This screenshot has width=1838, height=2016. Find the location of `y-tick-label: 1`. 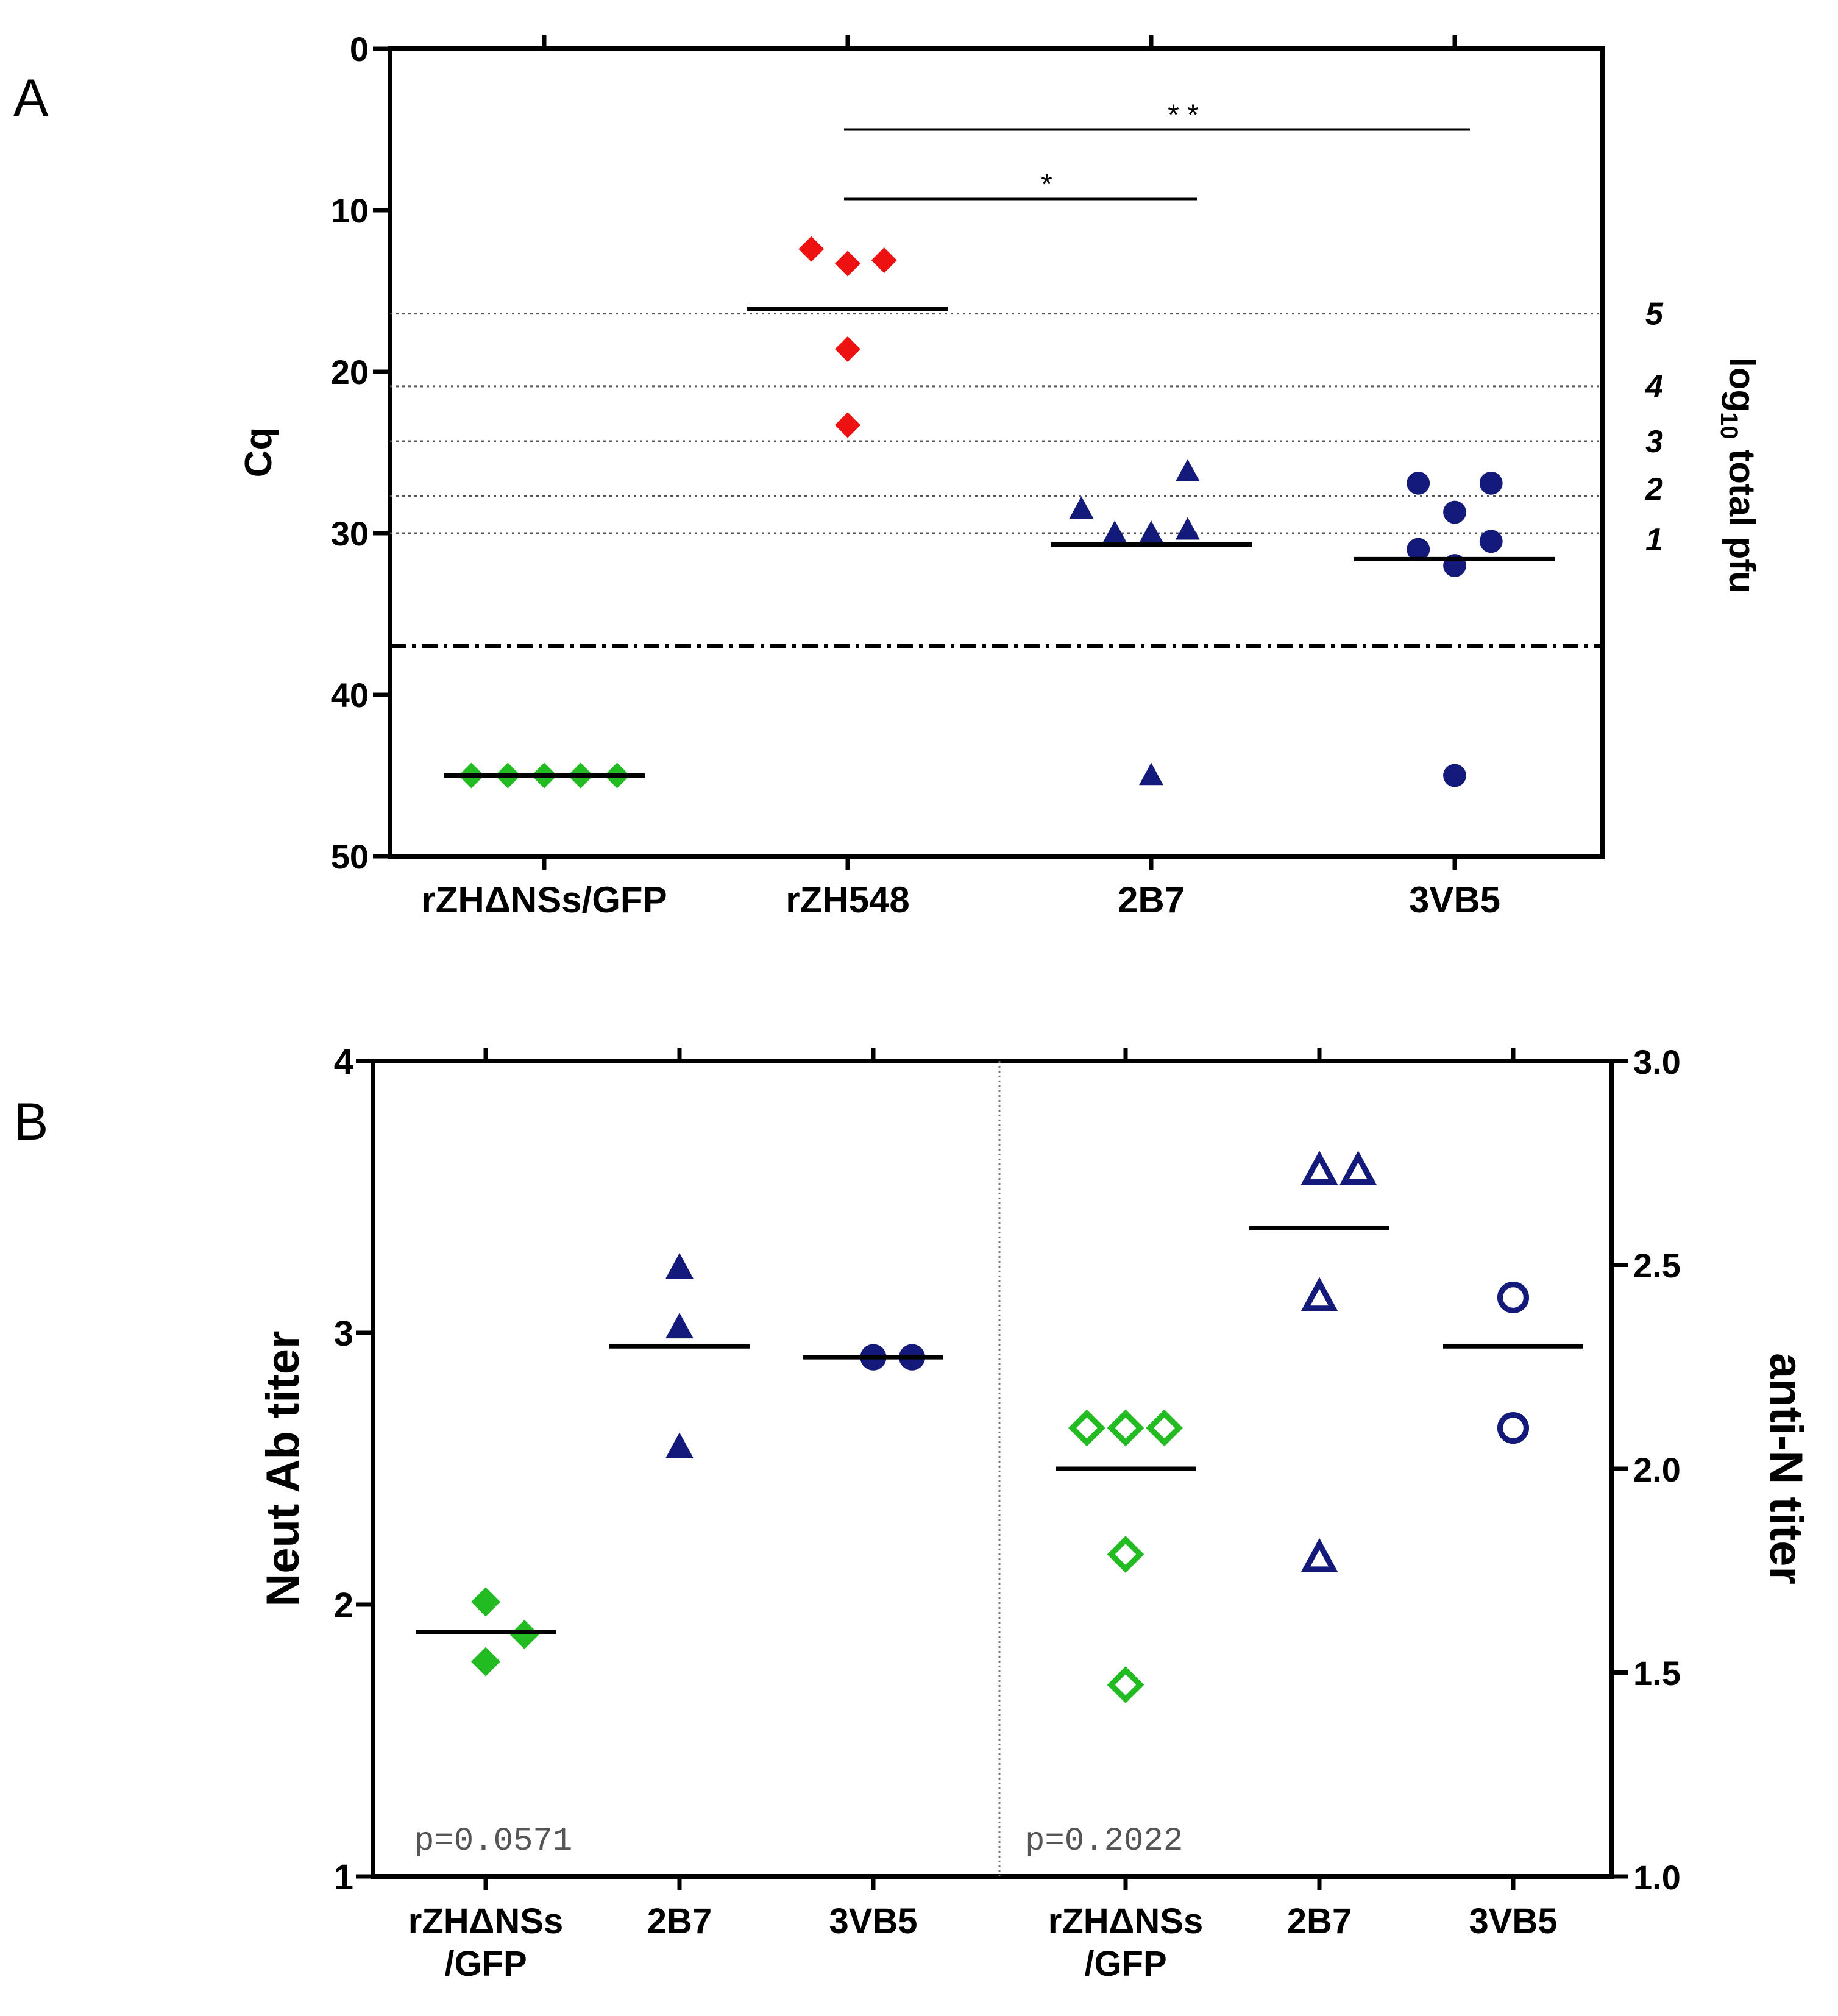

y-tick-label: 1 is located at coordinates (343, 1877).